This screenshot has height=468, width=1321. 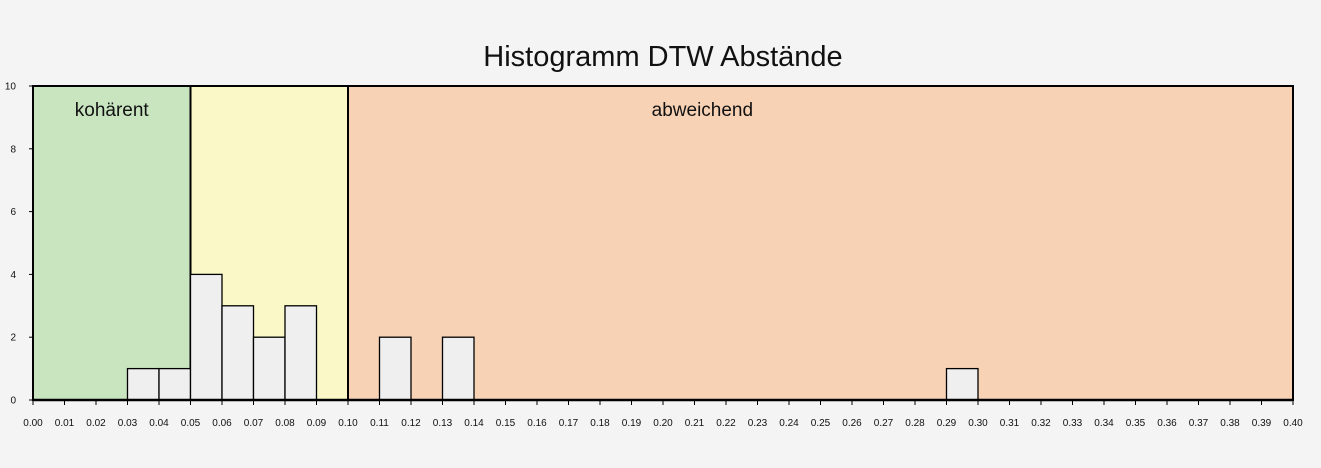 I want to click on y-tick-label: 0, so click(x=13, y=401).